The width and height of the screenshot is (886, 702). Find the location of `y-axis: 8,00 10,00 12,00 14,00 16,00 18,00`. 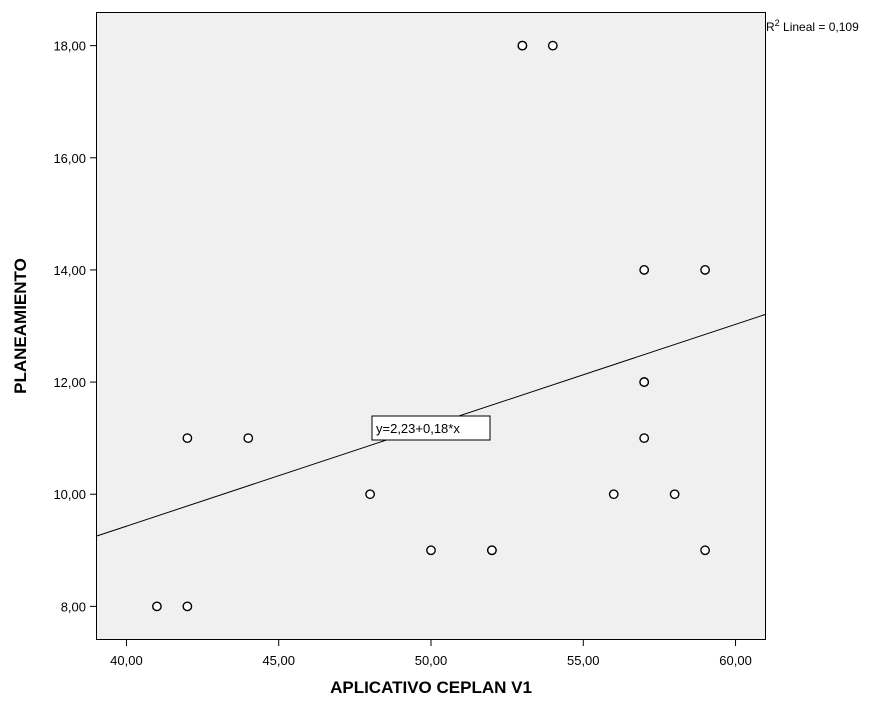

y-axis: 8,00 10,00 12,00 14,00 16,00 18,00 is located at coordinates (74, 326).